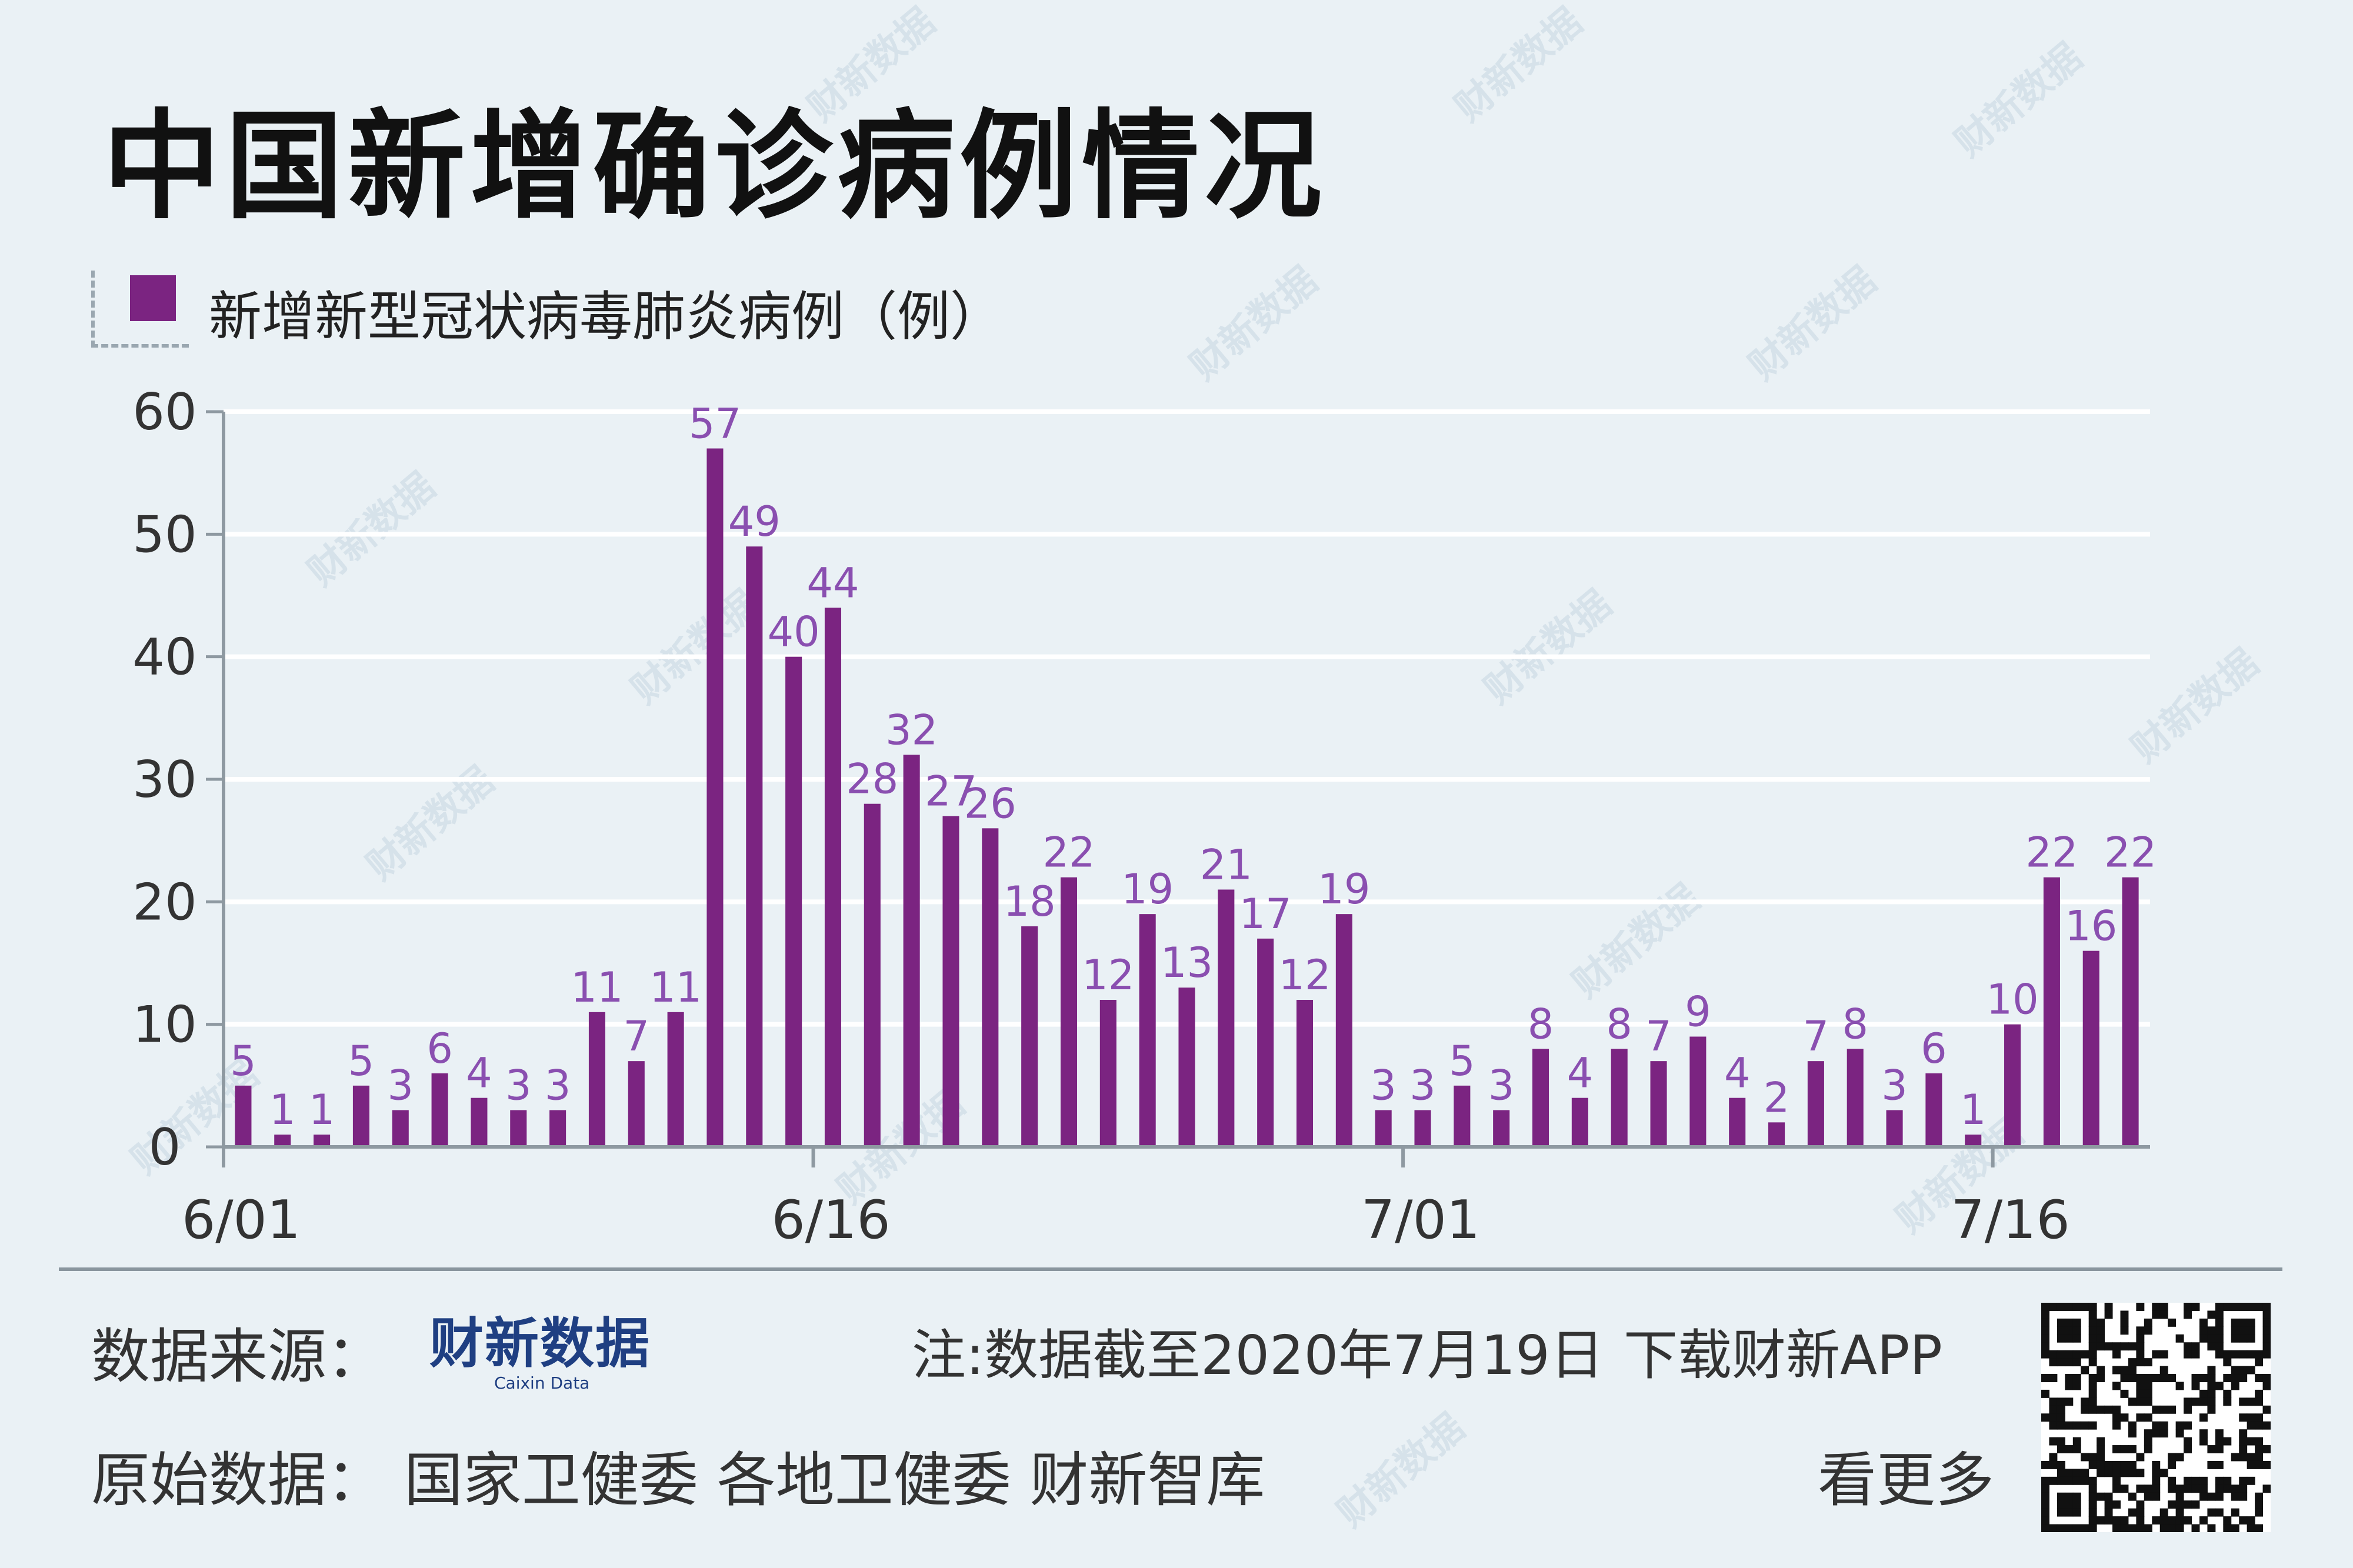  What do you see at coordinates (164, 902) in the screenshot?
I see `y-tick-label: 20` at bounding box center [164, 902].